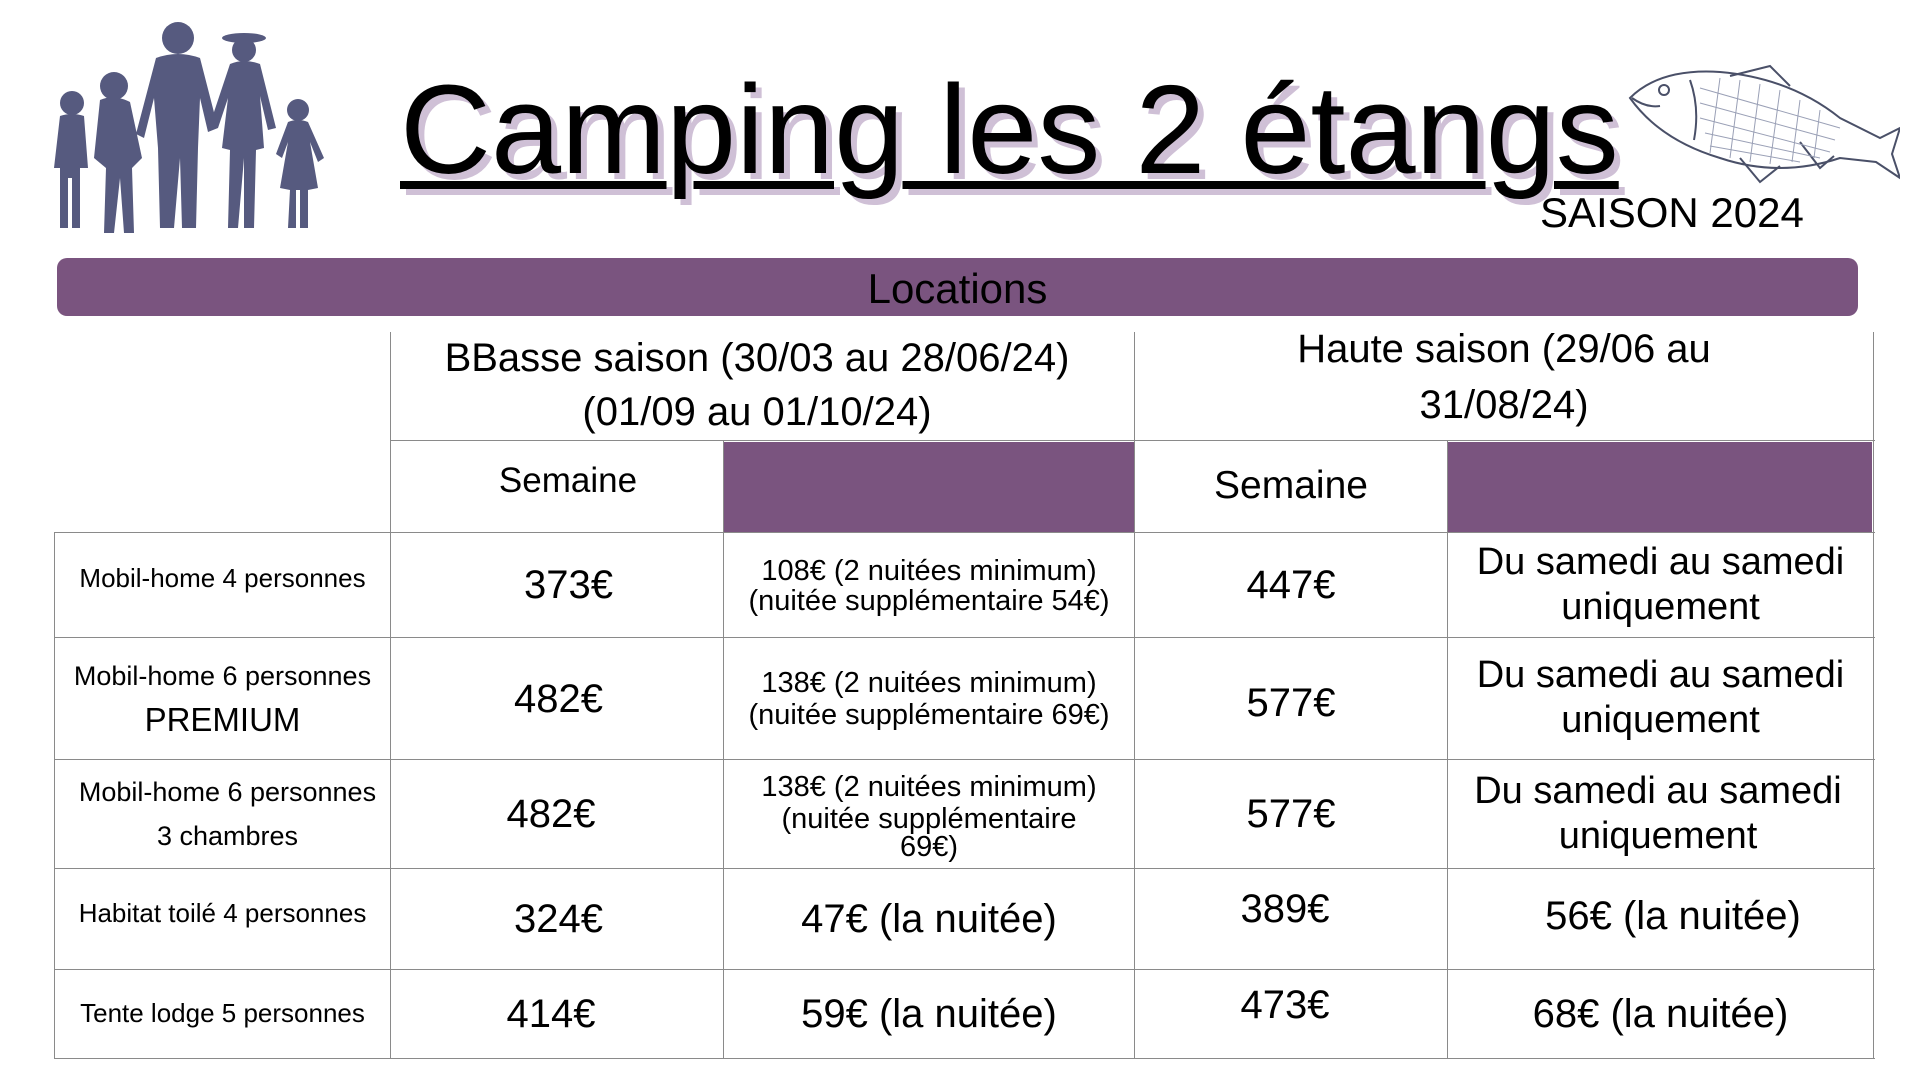 Image resolution: width=1920 pixels, height=1080 pixels. What do you see at coordinates (222, 578) in the screenshot?
I see `row-label: Mobil-home 4 personnes` at bounding box center [222, 578].